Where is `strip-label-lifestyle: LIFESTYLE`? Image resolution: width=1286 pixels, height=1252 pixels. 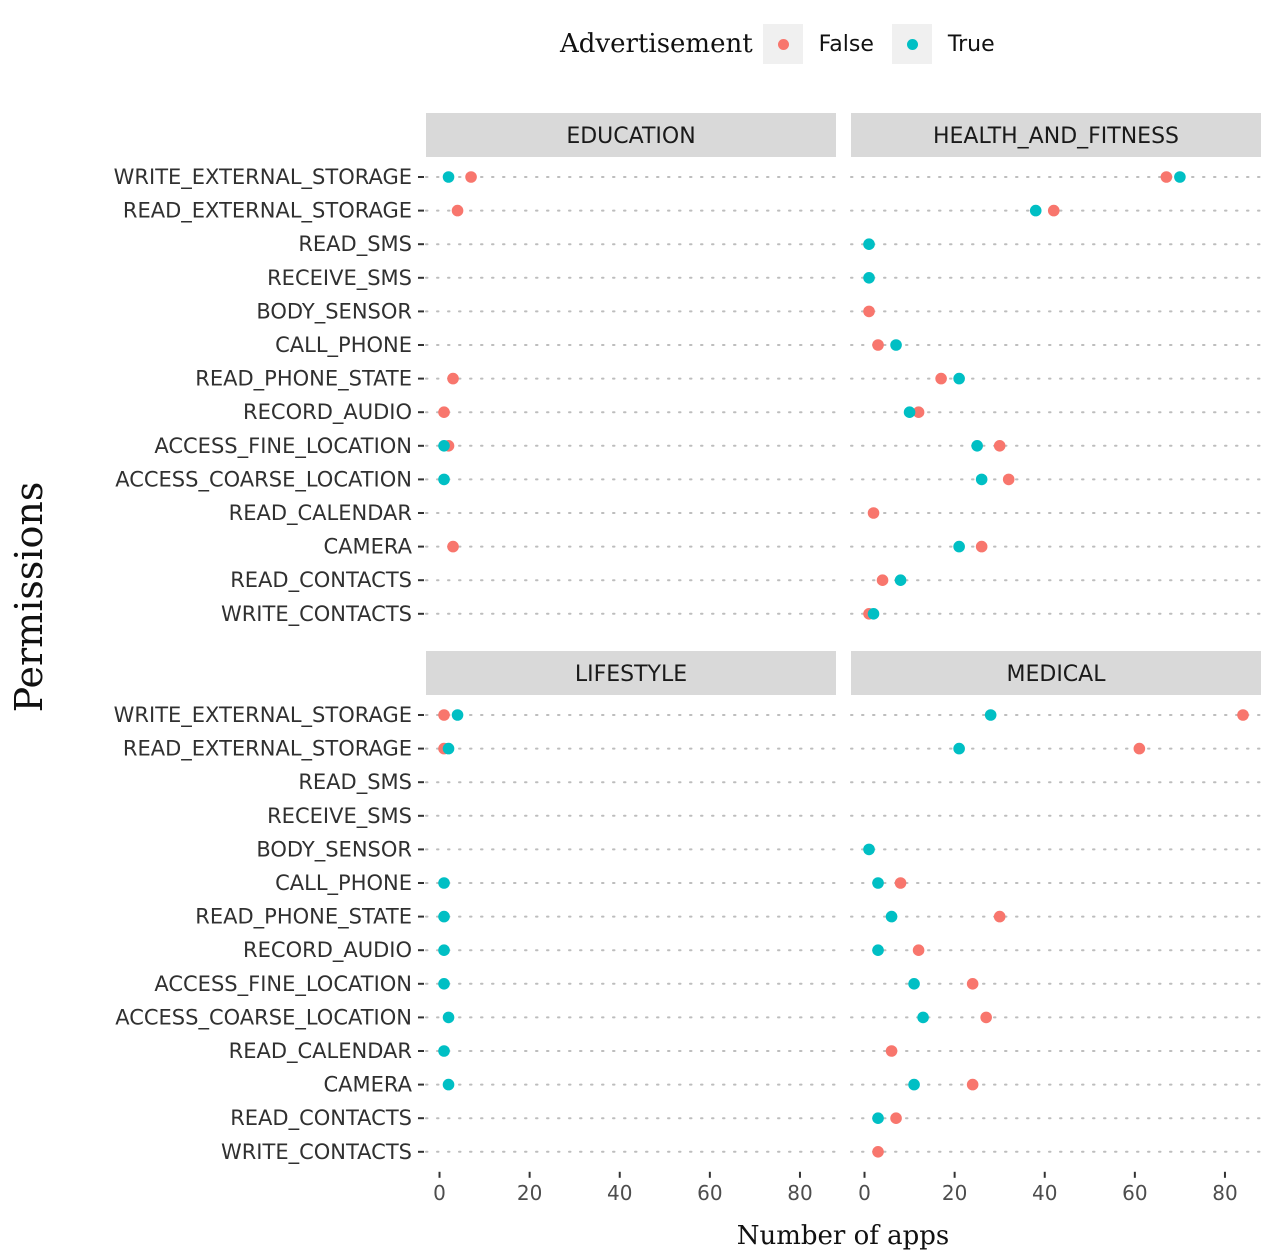 strip-label-lifestyle: LIFESTYLE is located at coordinates (631, 674).